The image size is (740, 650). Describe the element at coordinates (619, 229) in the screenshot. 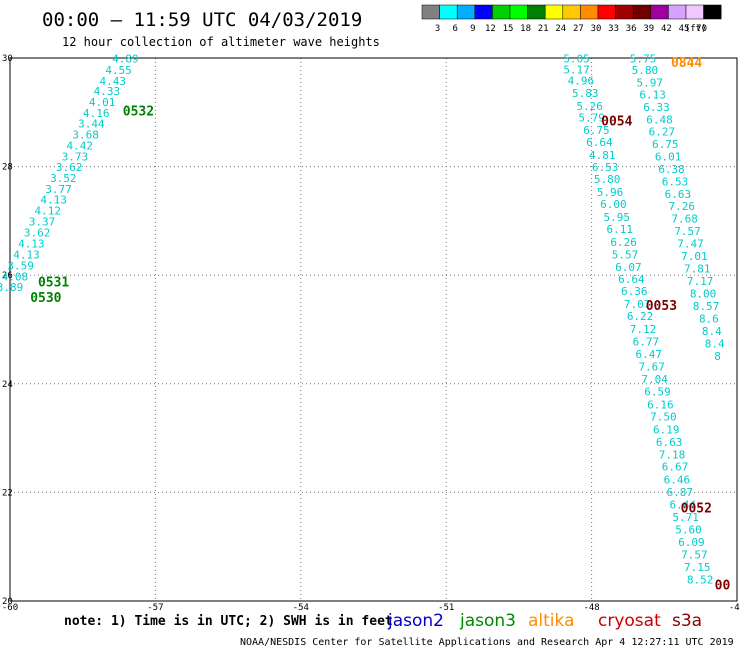

I see `wave-height-label: 6.11` at that location.